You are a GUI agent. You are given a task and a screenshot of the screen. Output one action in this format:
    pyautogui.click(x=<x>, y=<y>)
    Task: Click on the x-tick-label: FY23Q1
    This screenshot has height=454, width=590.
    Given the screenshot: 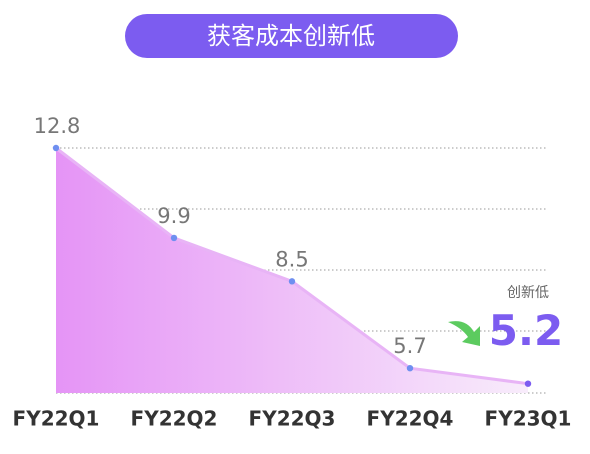 What is the action you would take?
    pyautogui.click(x=528, y=419)
    